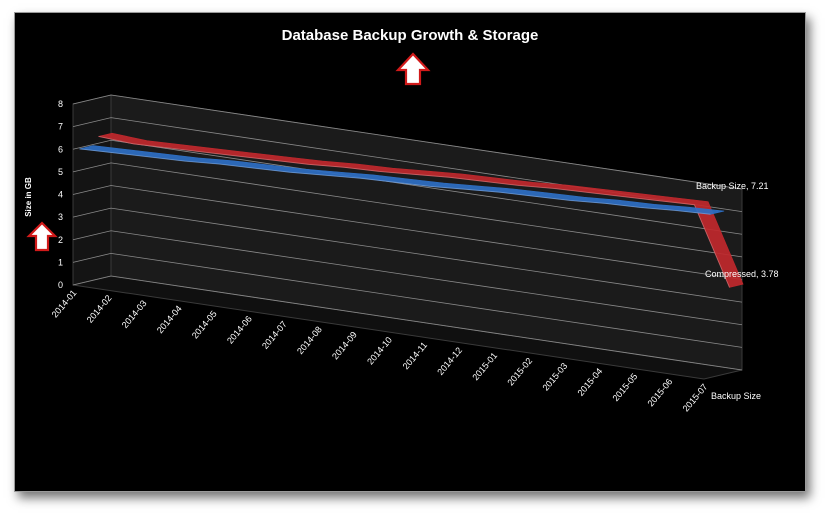 The width and height of the screenshot is (833, 518). I want to click on y-axis-ticks: 0 1 2 3 4 5 6 7 8, so click(60, 194).